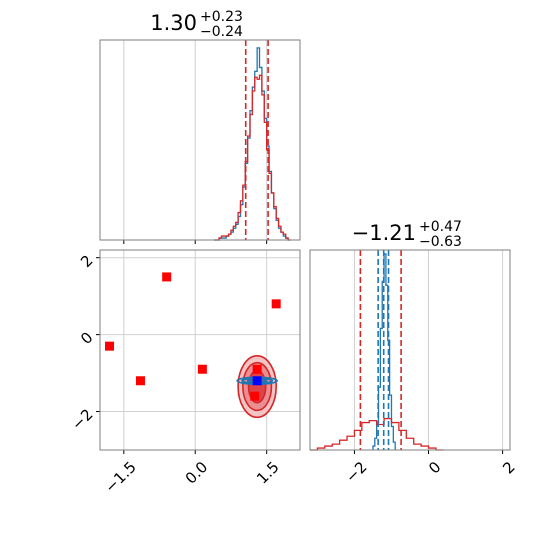  Describe the element at coordinates (82, 419) in the screenshot. I see `y-tick-label: −2` at that location.